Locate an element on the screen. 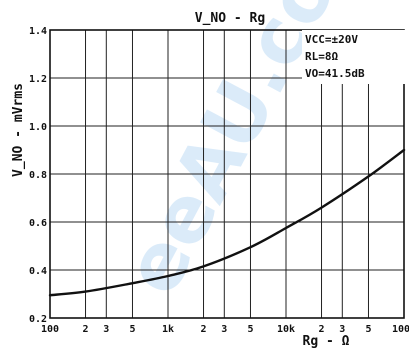 The width and height of the screenshot is (409, 352). y-tick-label: 1.4 is located at coordinates (38, 31).